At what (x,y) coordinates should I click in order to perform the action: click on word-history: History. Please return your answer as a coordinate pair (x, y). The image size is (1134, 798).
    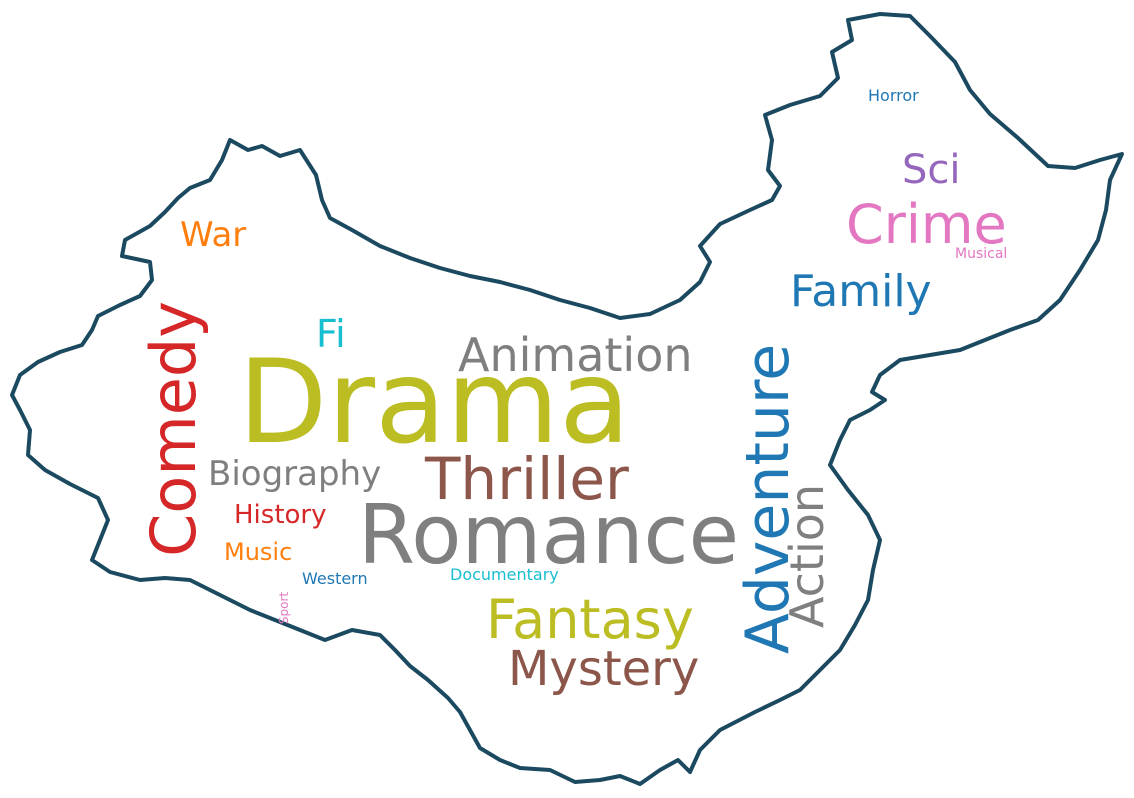
    Looking at the image, I should click on (280, 515).